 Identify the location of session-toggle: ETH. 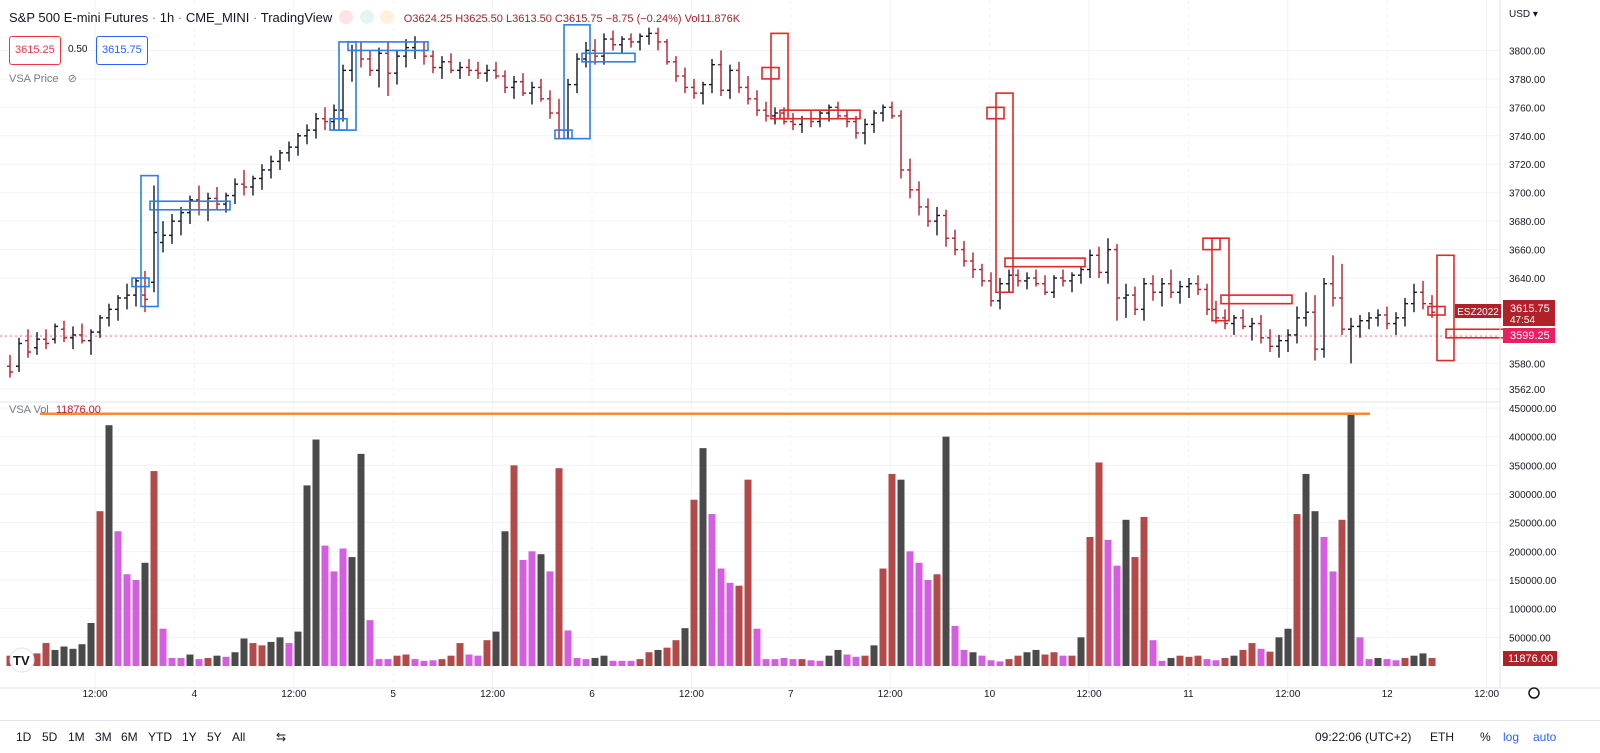
(1442, 737).